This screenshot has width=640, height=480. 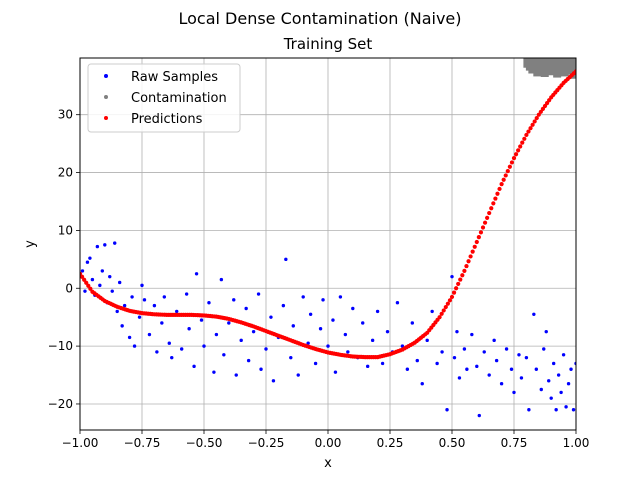 I want to click on y-axis-ticks: −20 −10 0 10 20 30, so click(x=64, y=259).